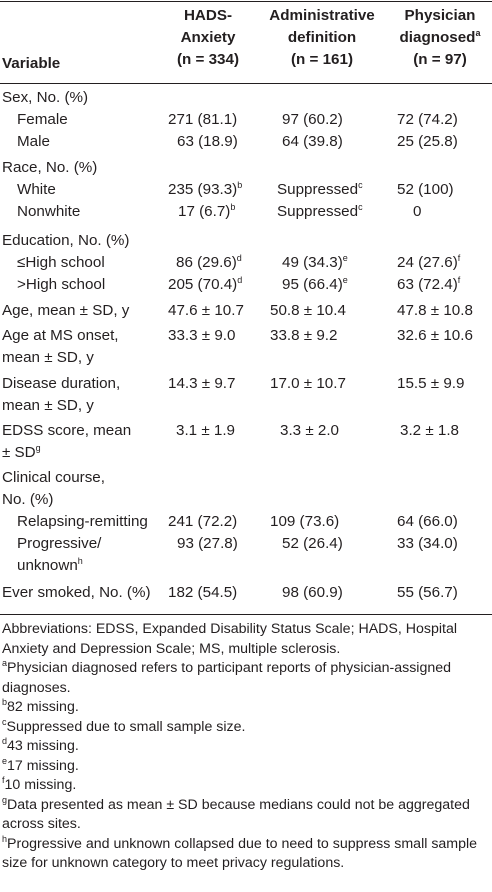 This screenshot has height=892, width=492. I want to click on header-admin-line2: definition, so click(322, 37).